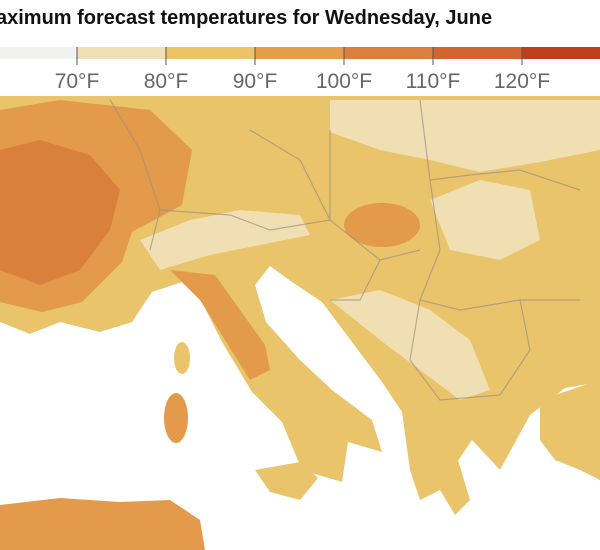  What do you see at coordinates (77, 81) in the screenshot?
I see `legend-label: 70°F` at bounding box center [77, 81].